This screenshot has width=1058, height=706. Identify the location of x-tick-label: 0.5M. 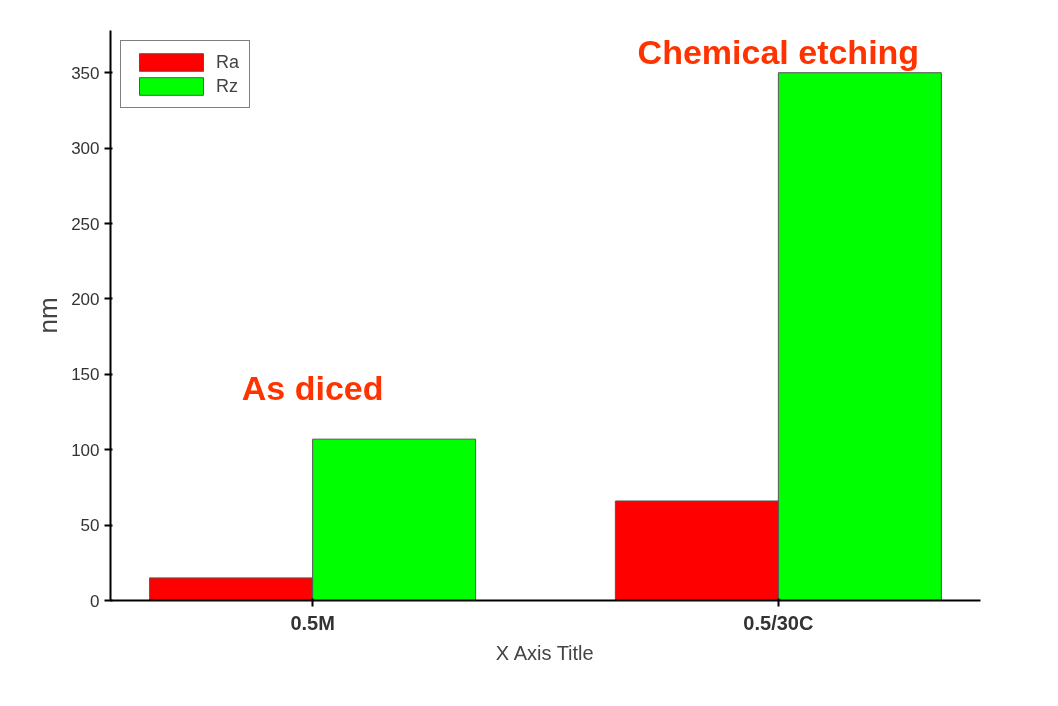
(312, 622).